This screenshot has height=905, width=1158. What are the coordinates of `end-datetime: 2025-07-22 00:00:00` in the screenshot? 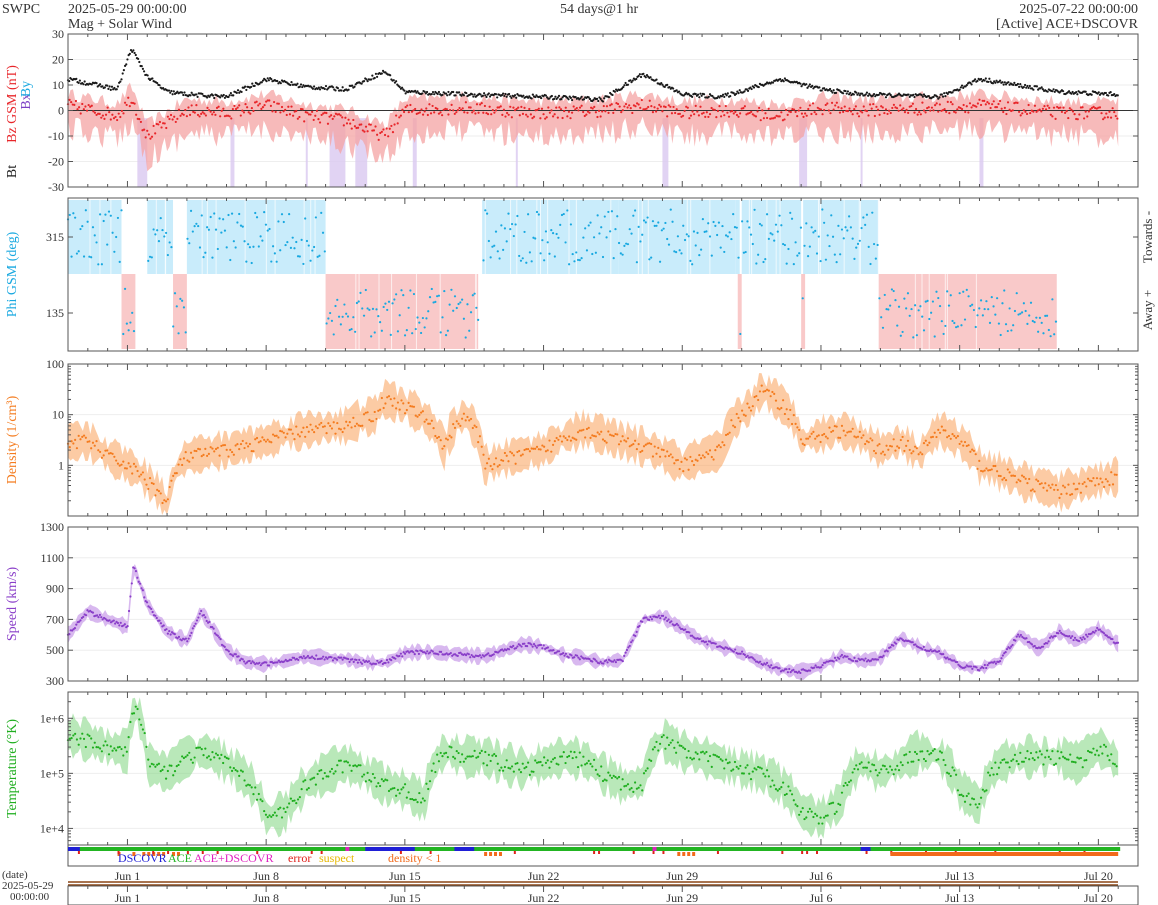 It's located at (1078, 9).